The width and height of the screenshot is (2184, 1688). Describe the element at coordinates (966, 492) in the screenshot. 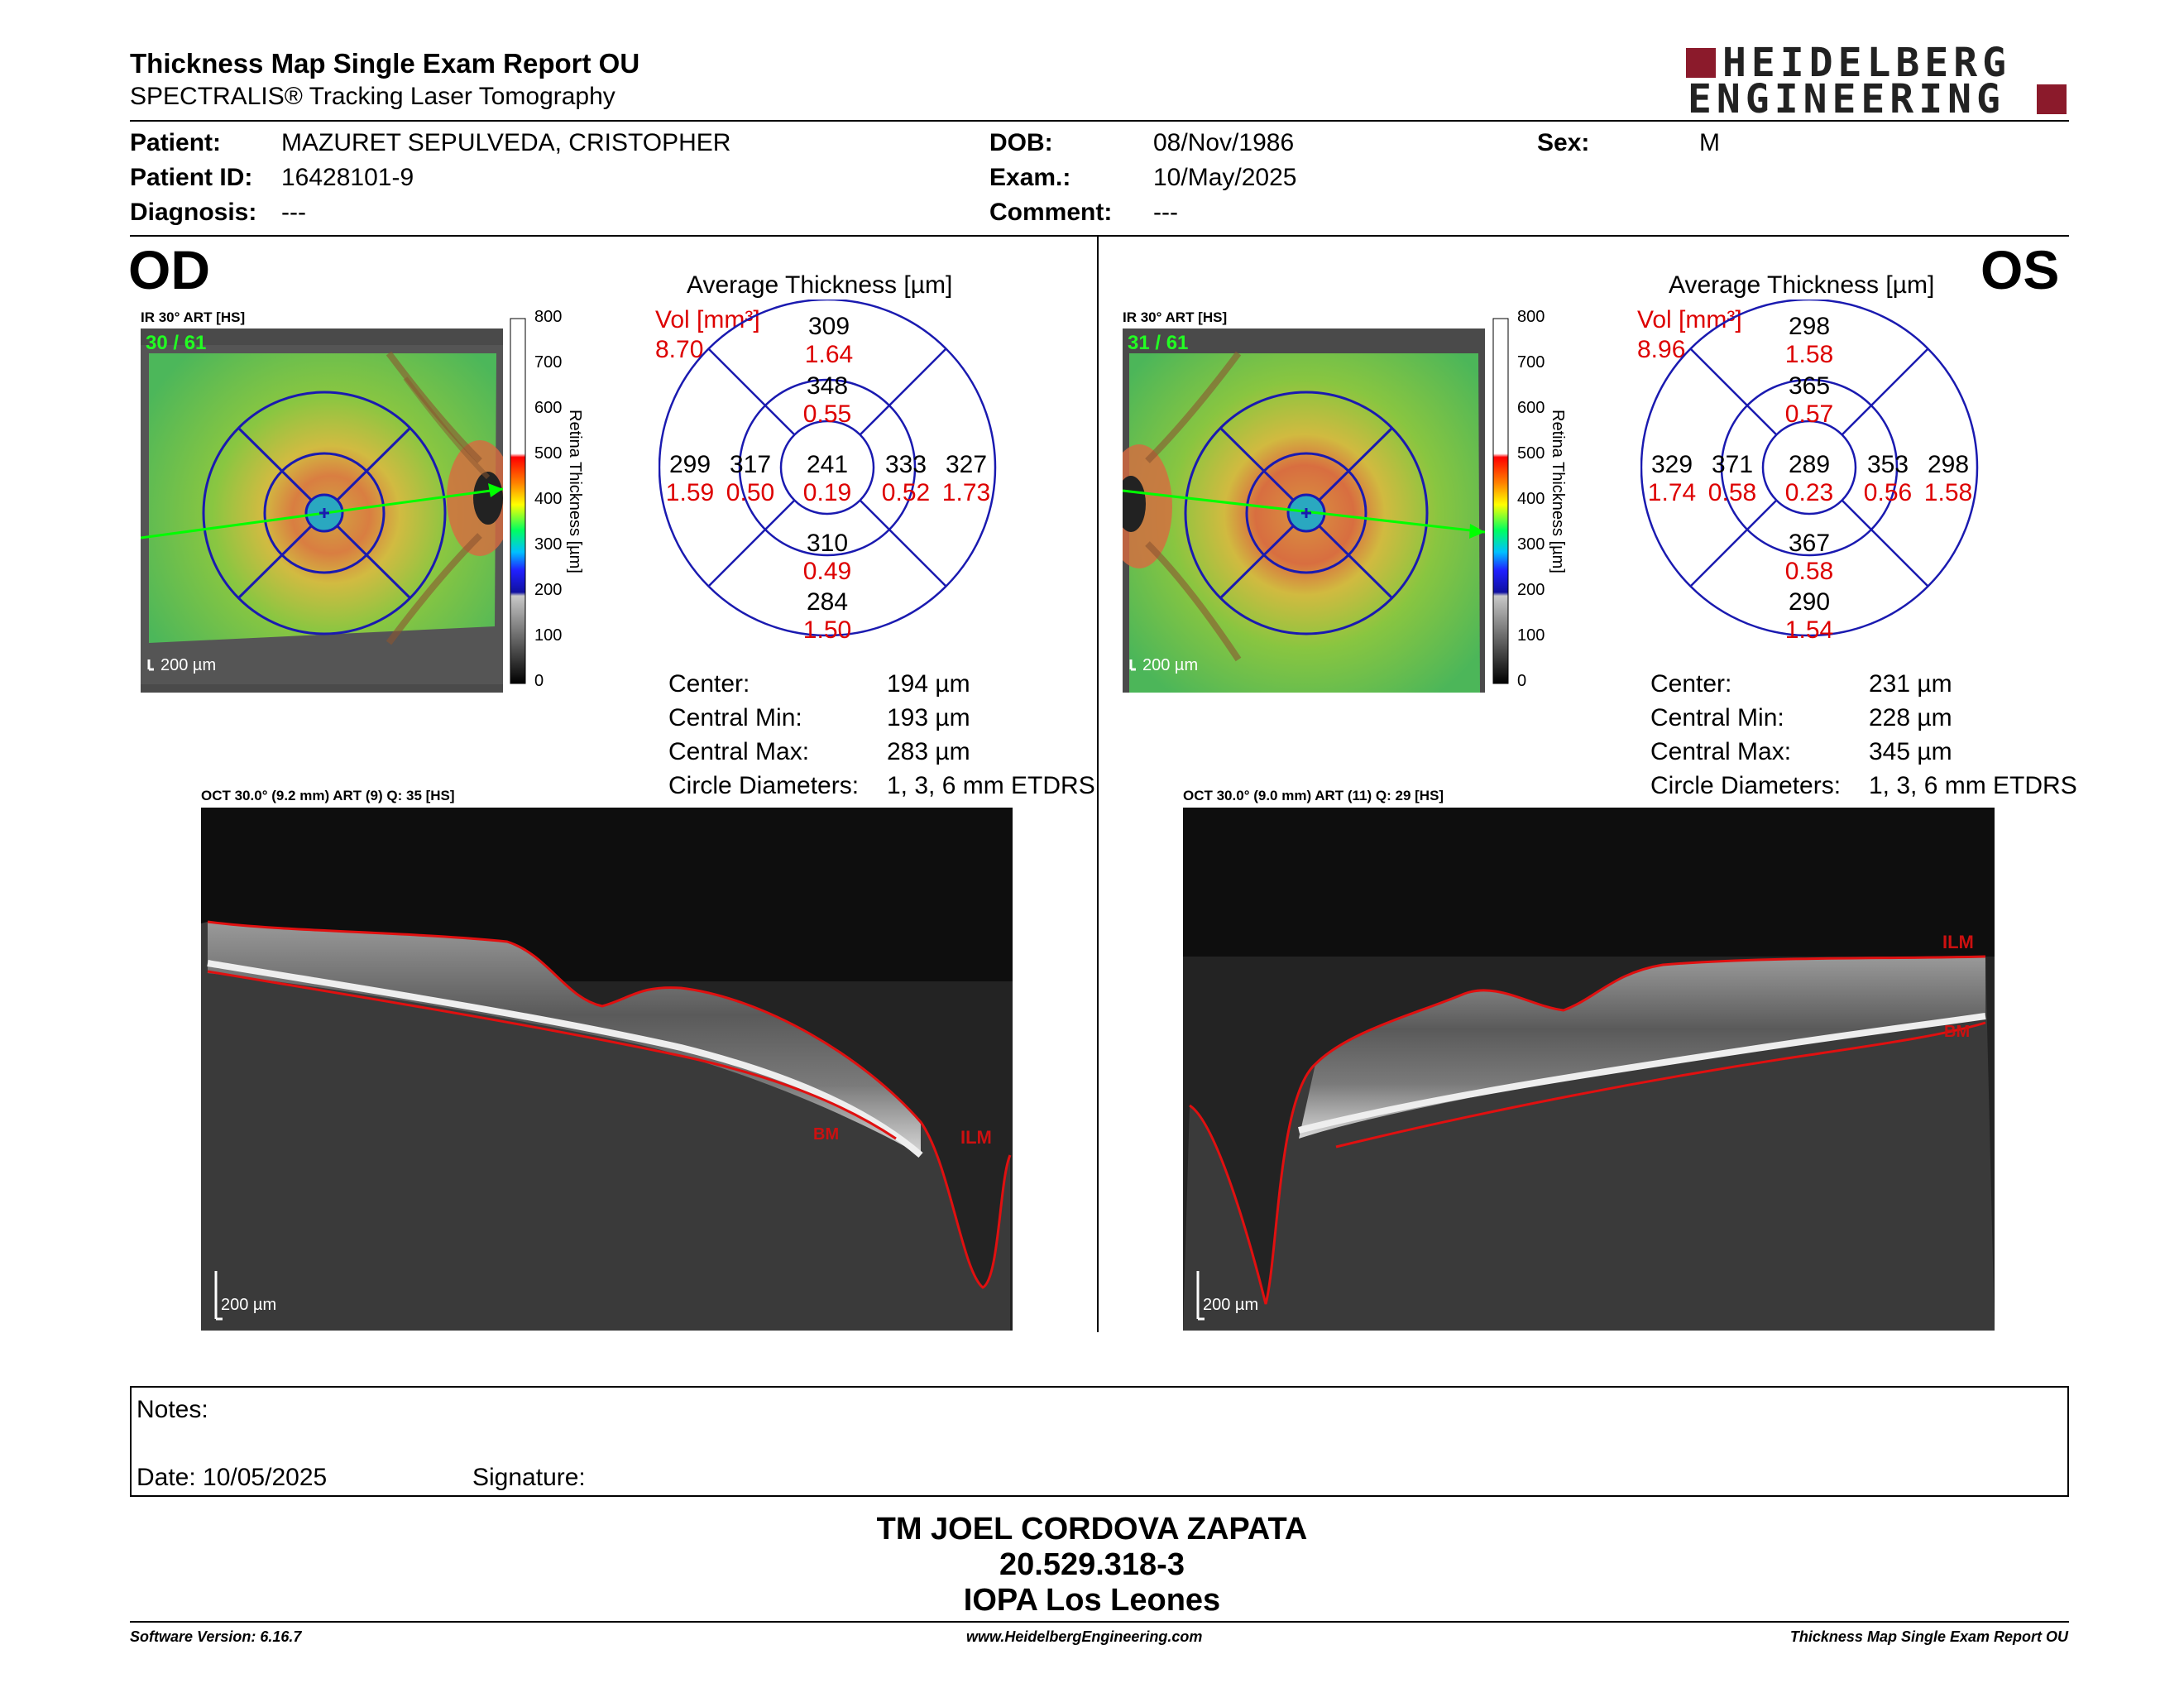

I see `od-outer-right-volume: 1.73` at that location.